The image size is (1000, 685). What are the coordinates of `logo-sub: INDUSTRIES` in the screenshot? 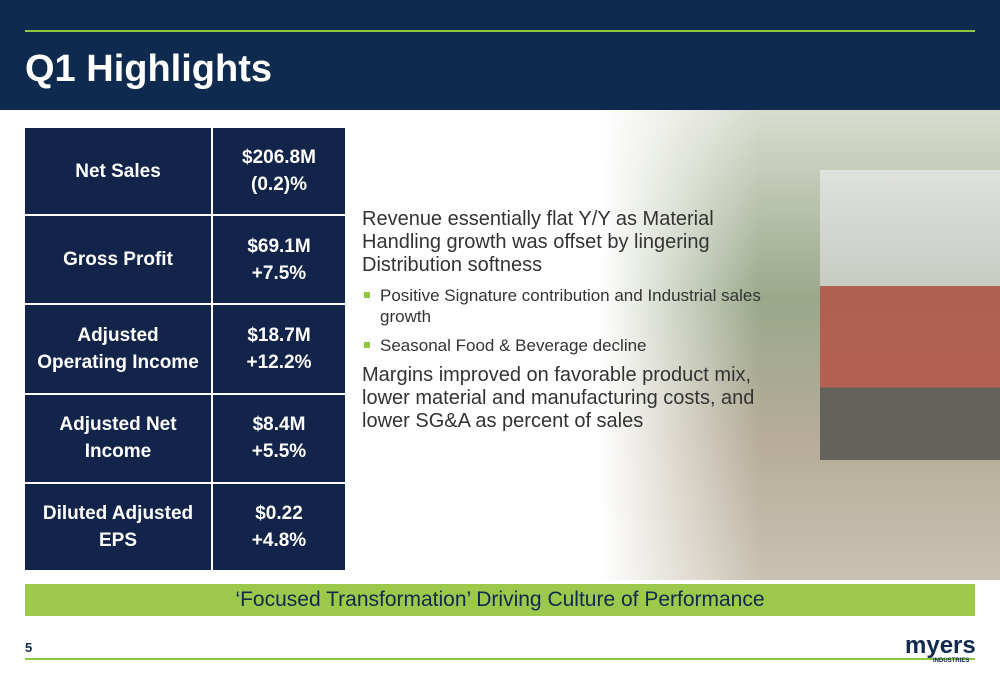 It's located at (951, 661).